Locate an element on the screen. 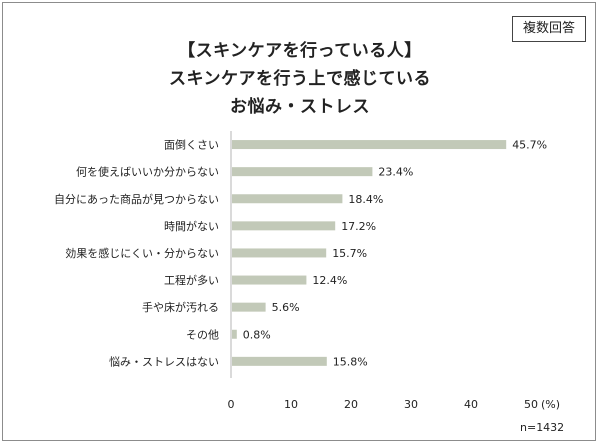 The image size is (600, 445). value-label: 5.6% is located at coordinates (286, 307).